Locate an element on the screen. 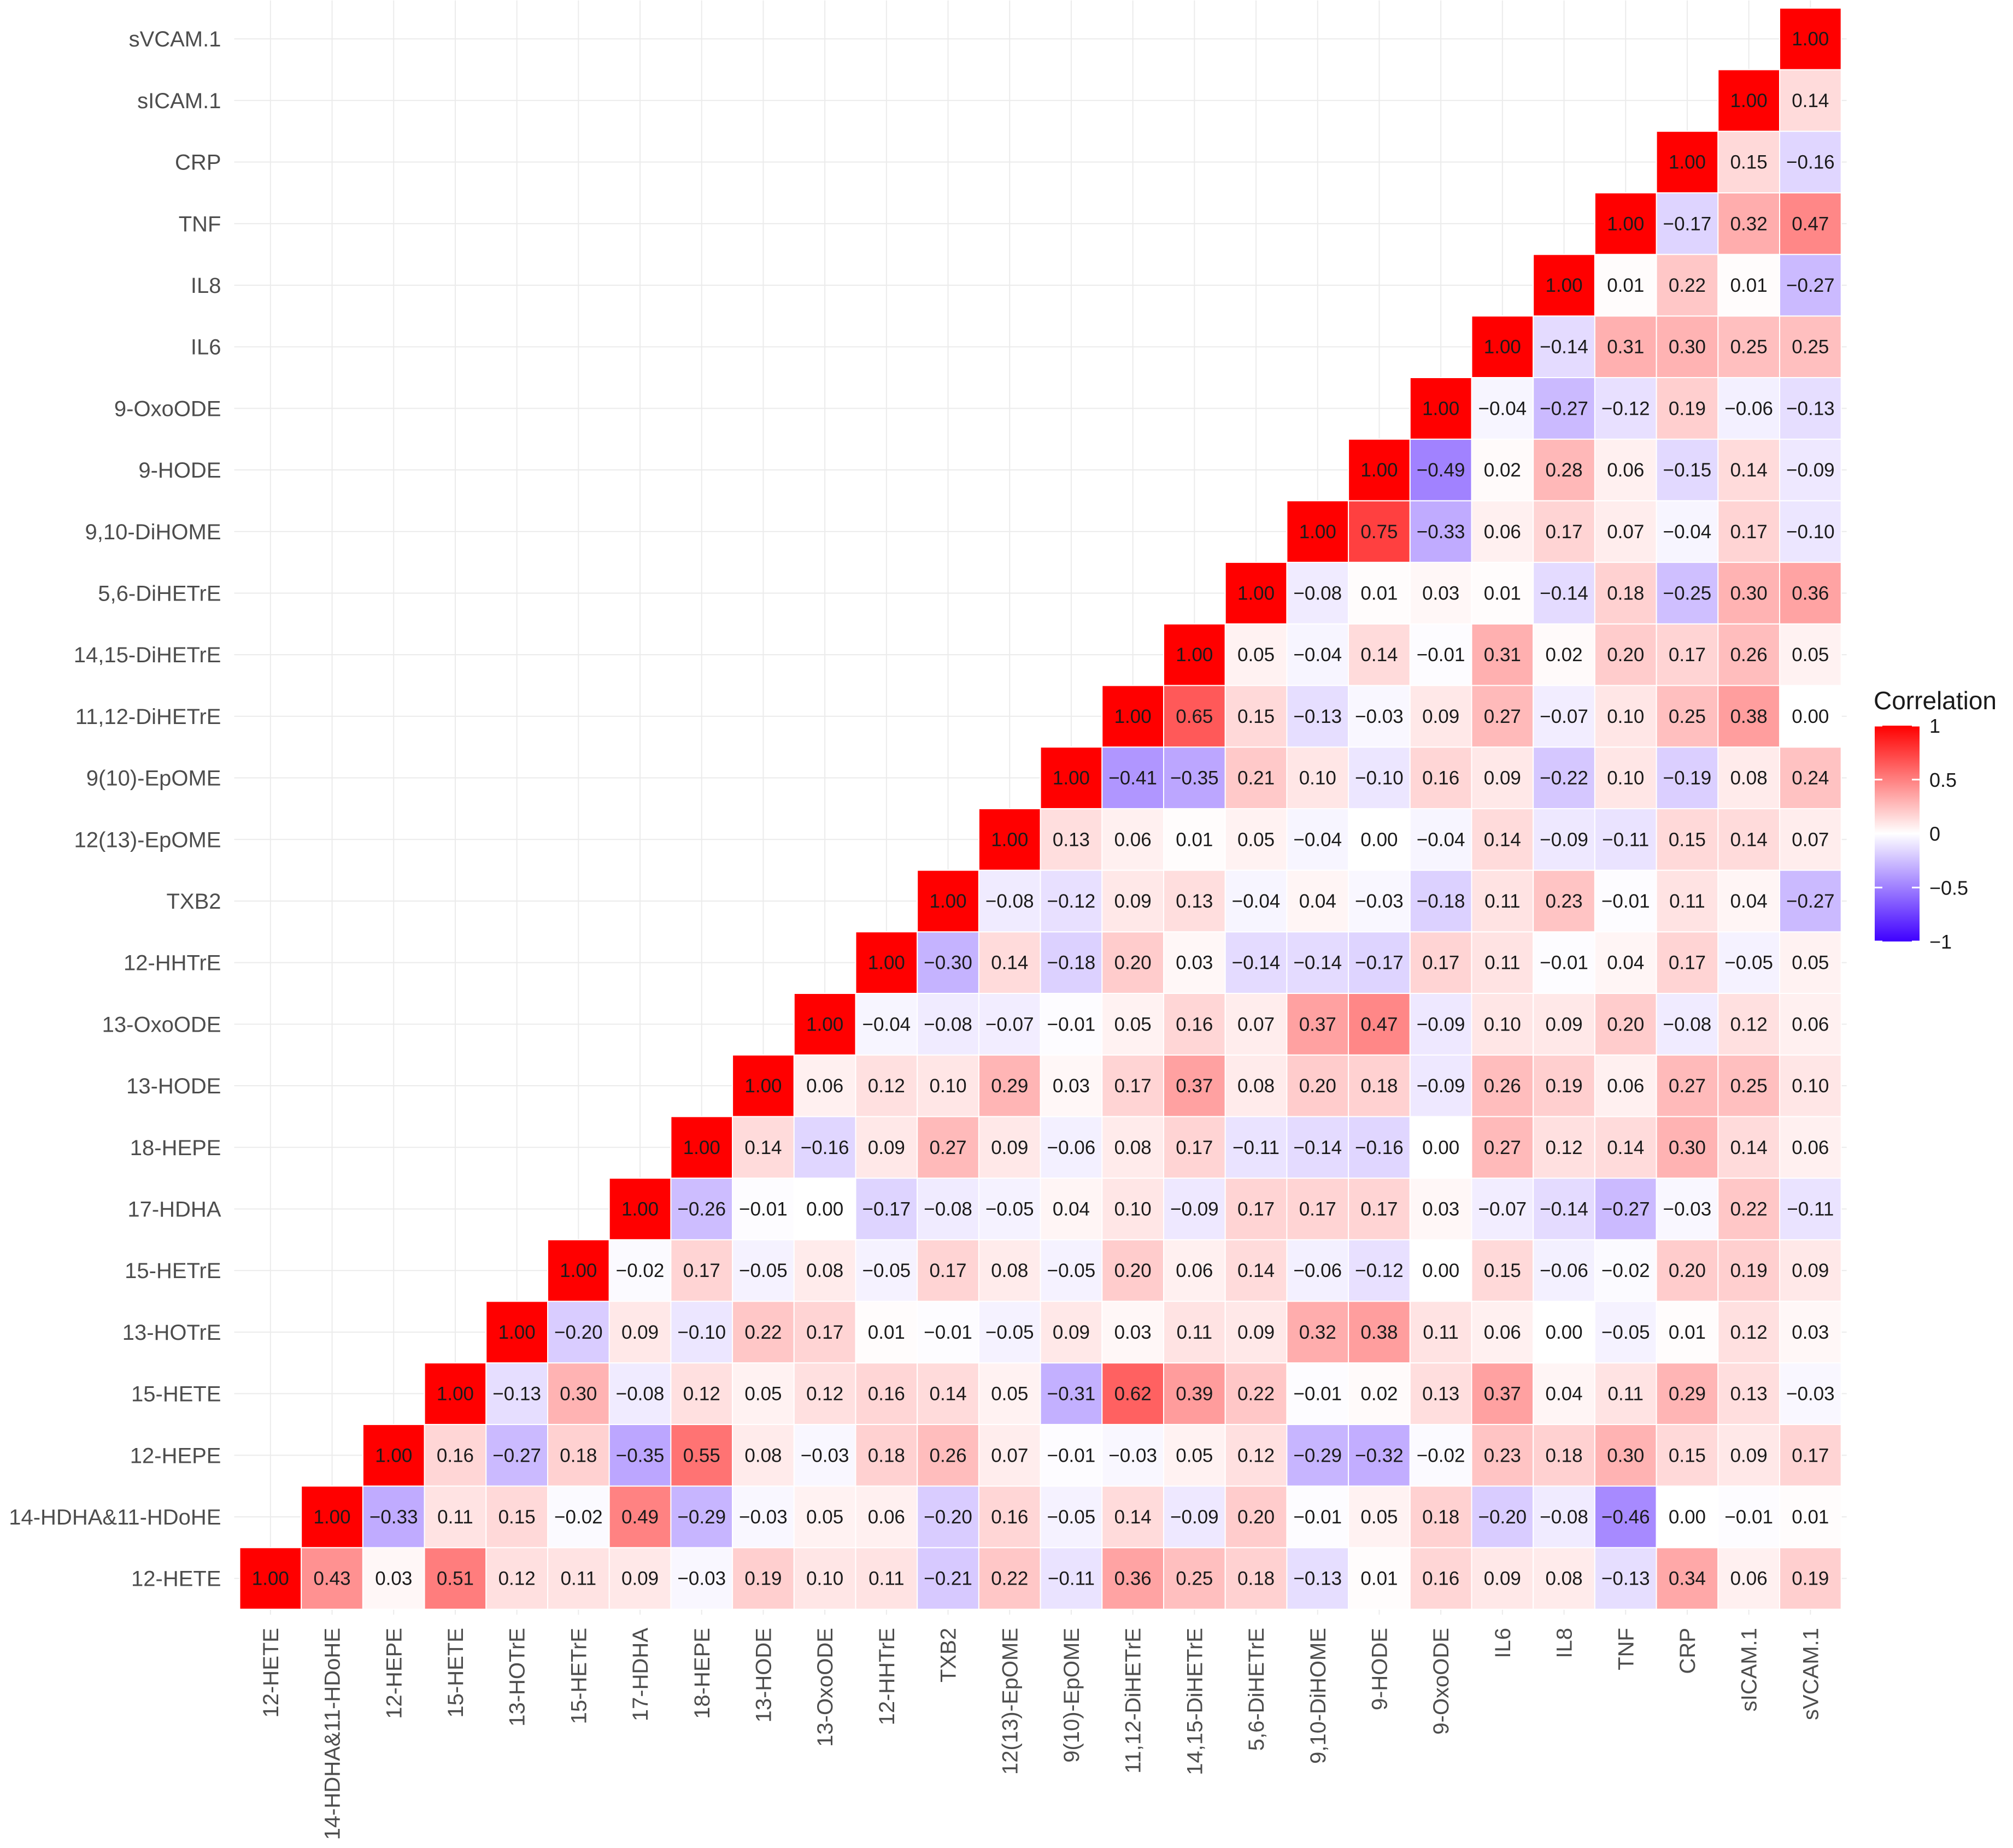  cell-value-label: 0.20 is located at coordinates (1317, 1086).